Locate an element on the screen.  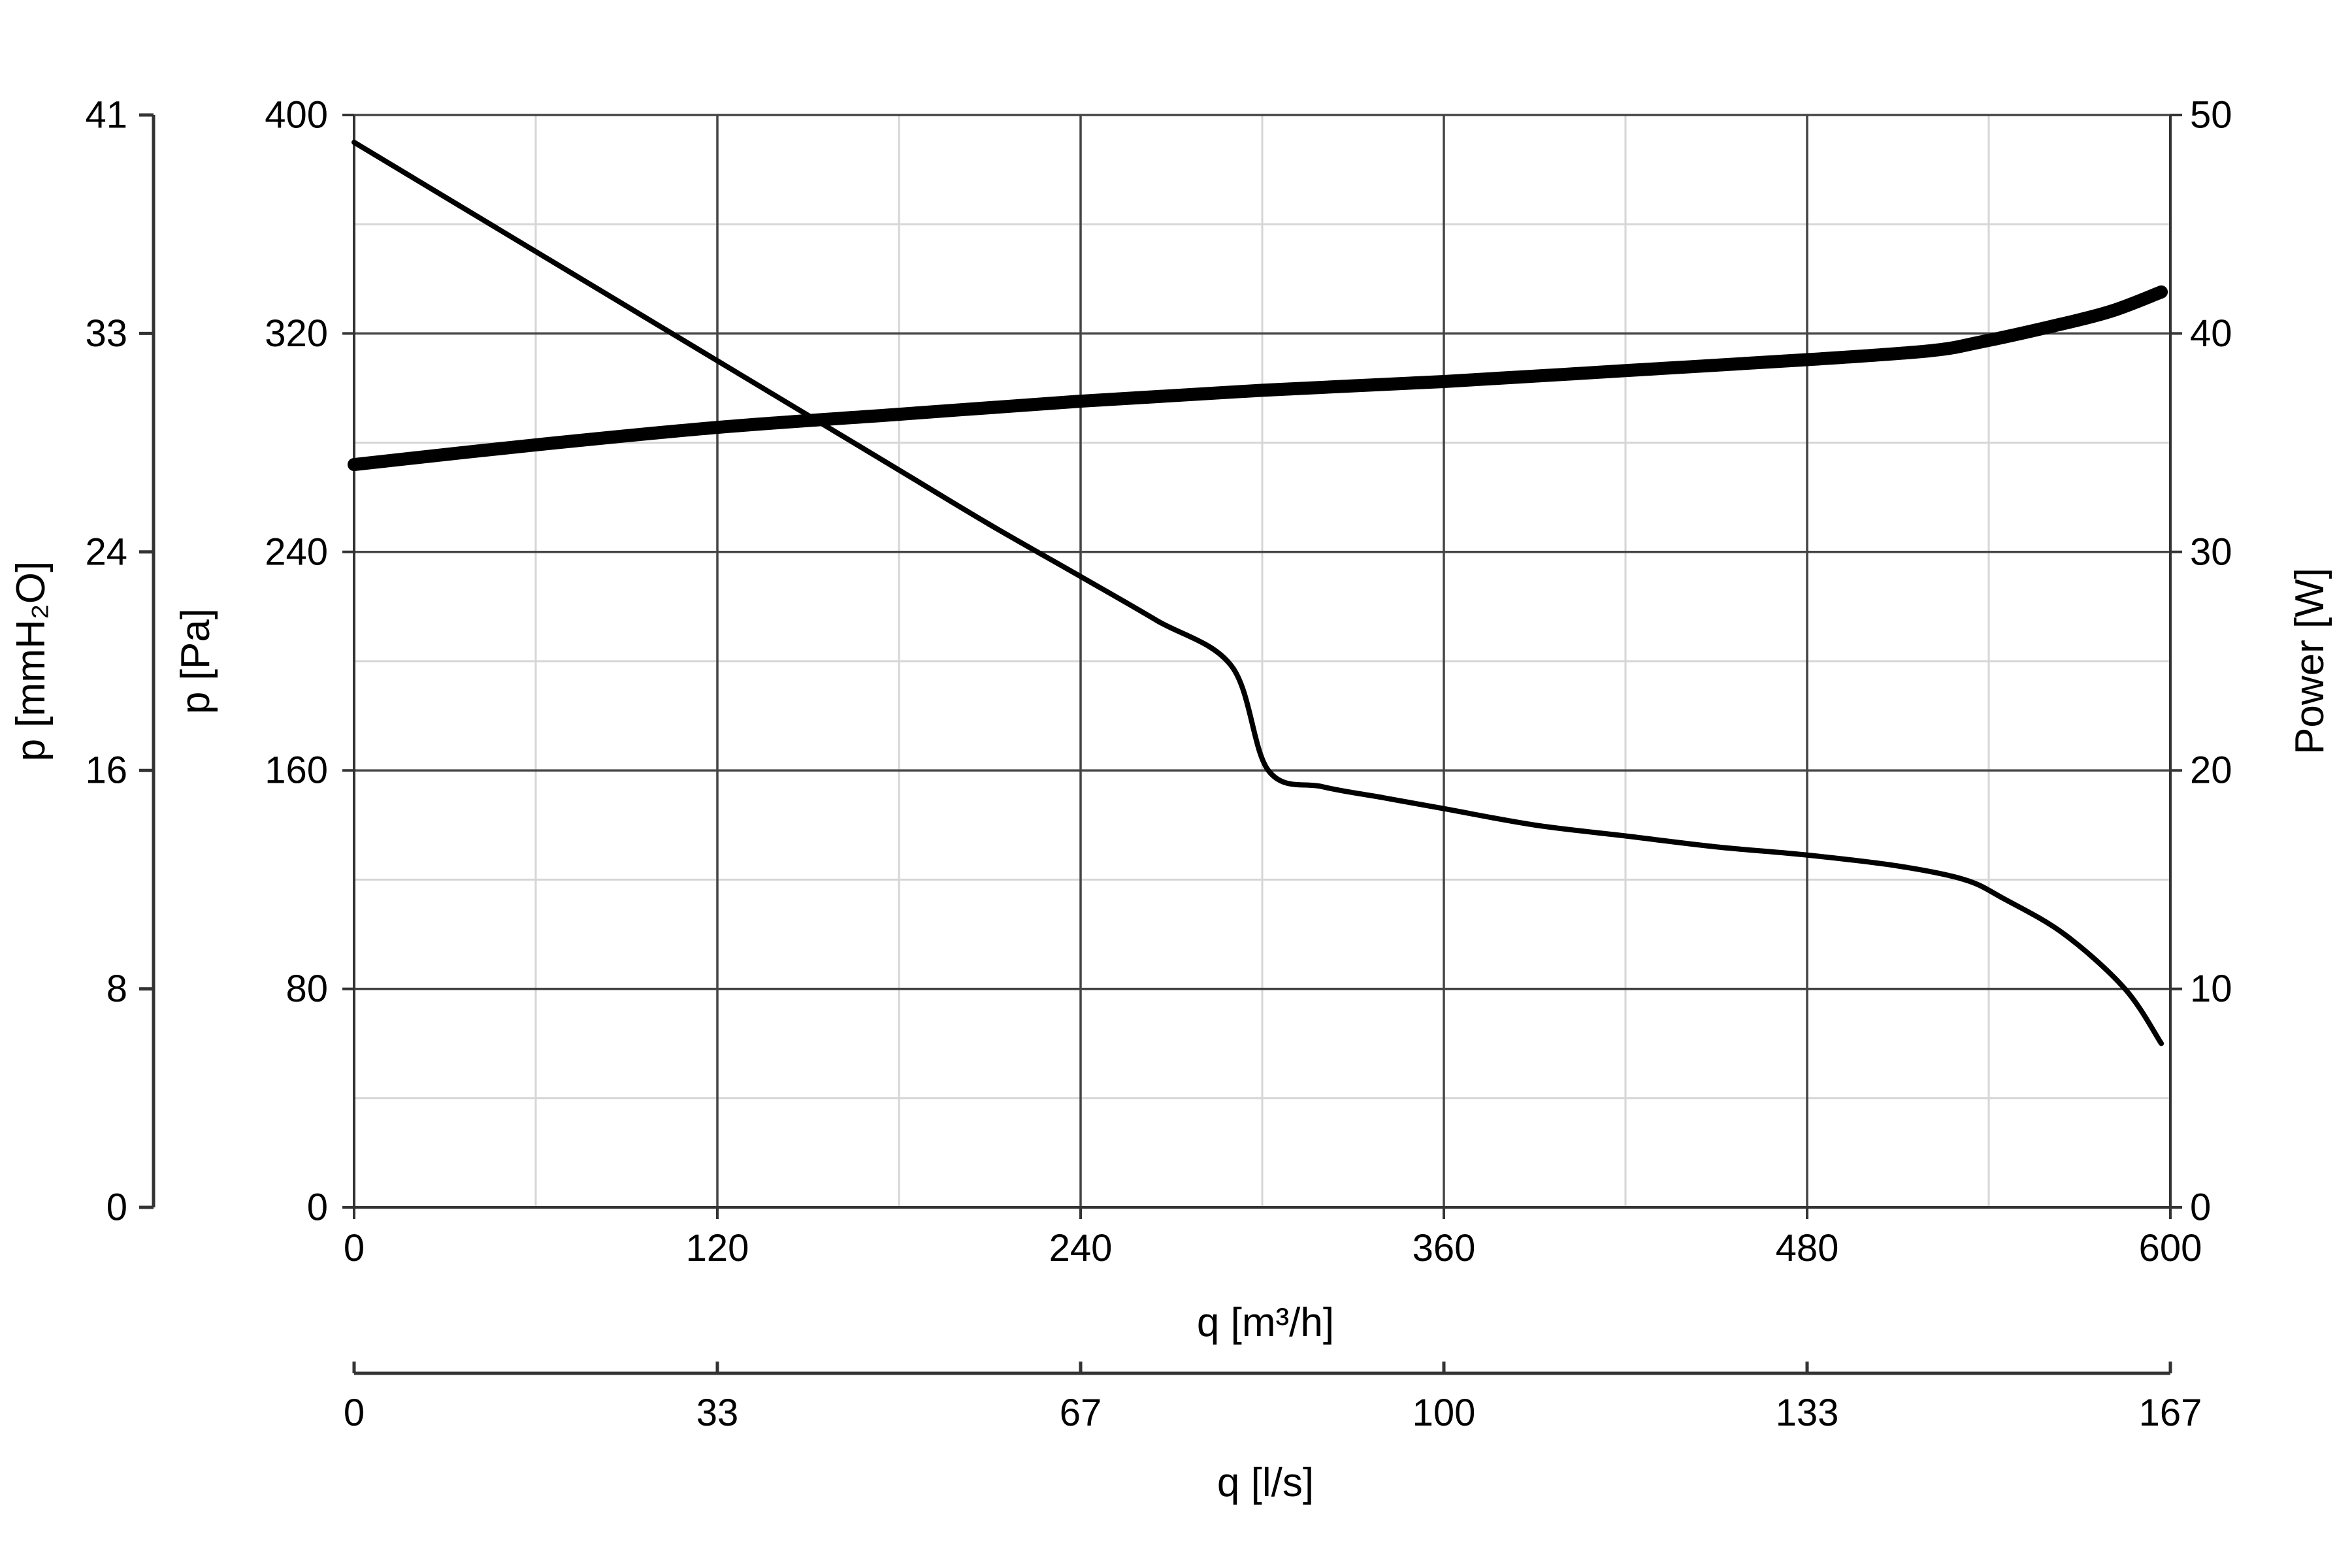
y3-tick-label: 20 is located at coordinates (2211, 770).